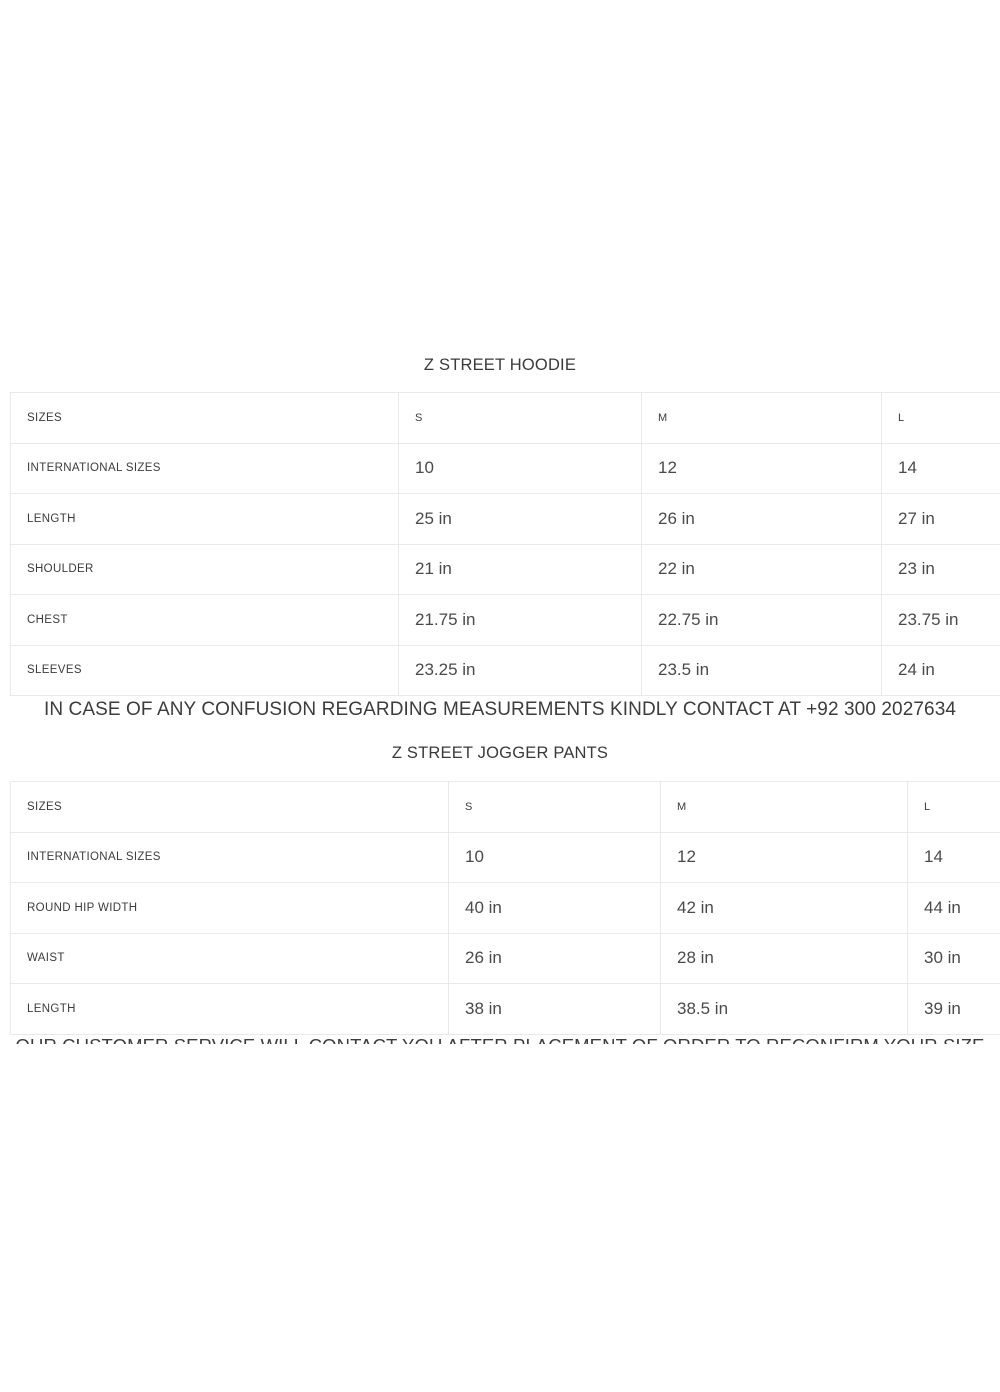 The image size is (1000, 1392). What do you see at coordinates (229, 908) in the screenshot?
I see `row-label: ROUND HIP WIDTH` at bounding box center [229, 908].